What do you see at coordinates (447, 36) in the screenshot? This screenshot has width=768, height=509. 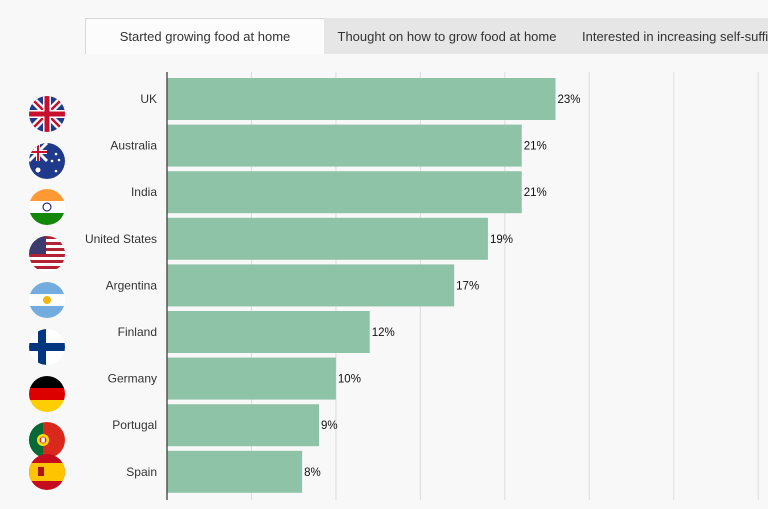 I see `tab-thought-on-growing: Thought on how to grow food at home` at bounding box center [447, 36].